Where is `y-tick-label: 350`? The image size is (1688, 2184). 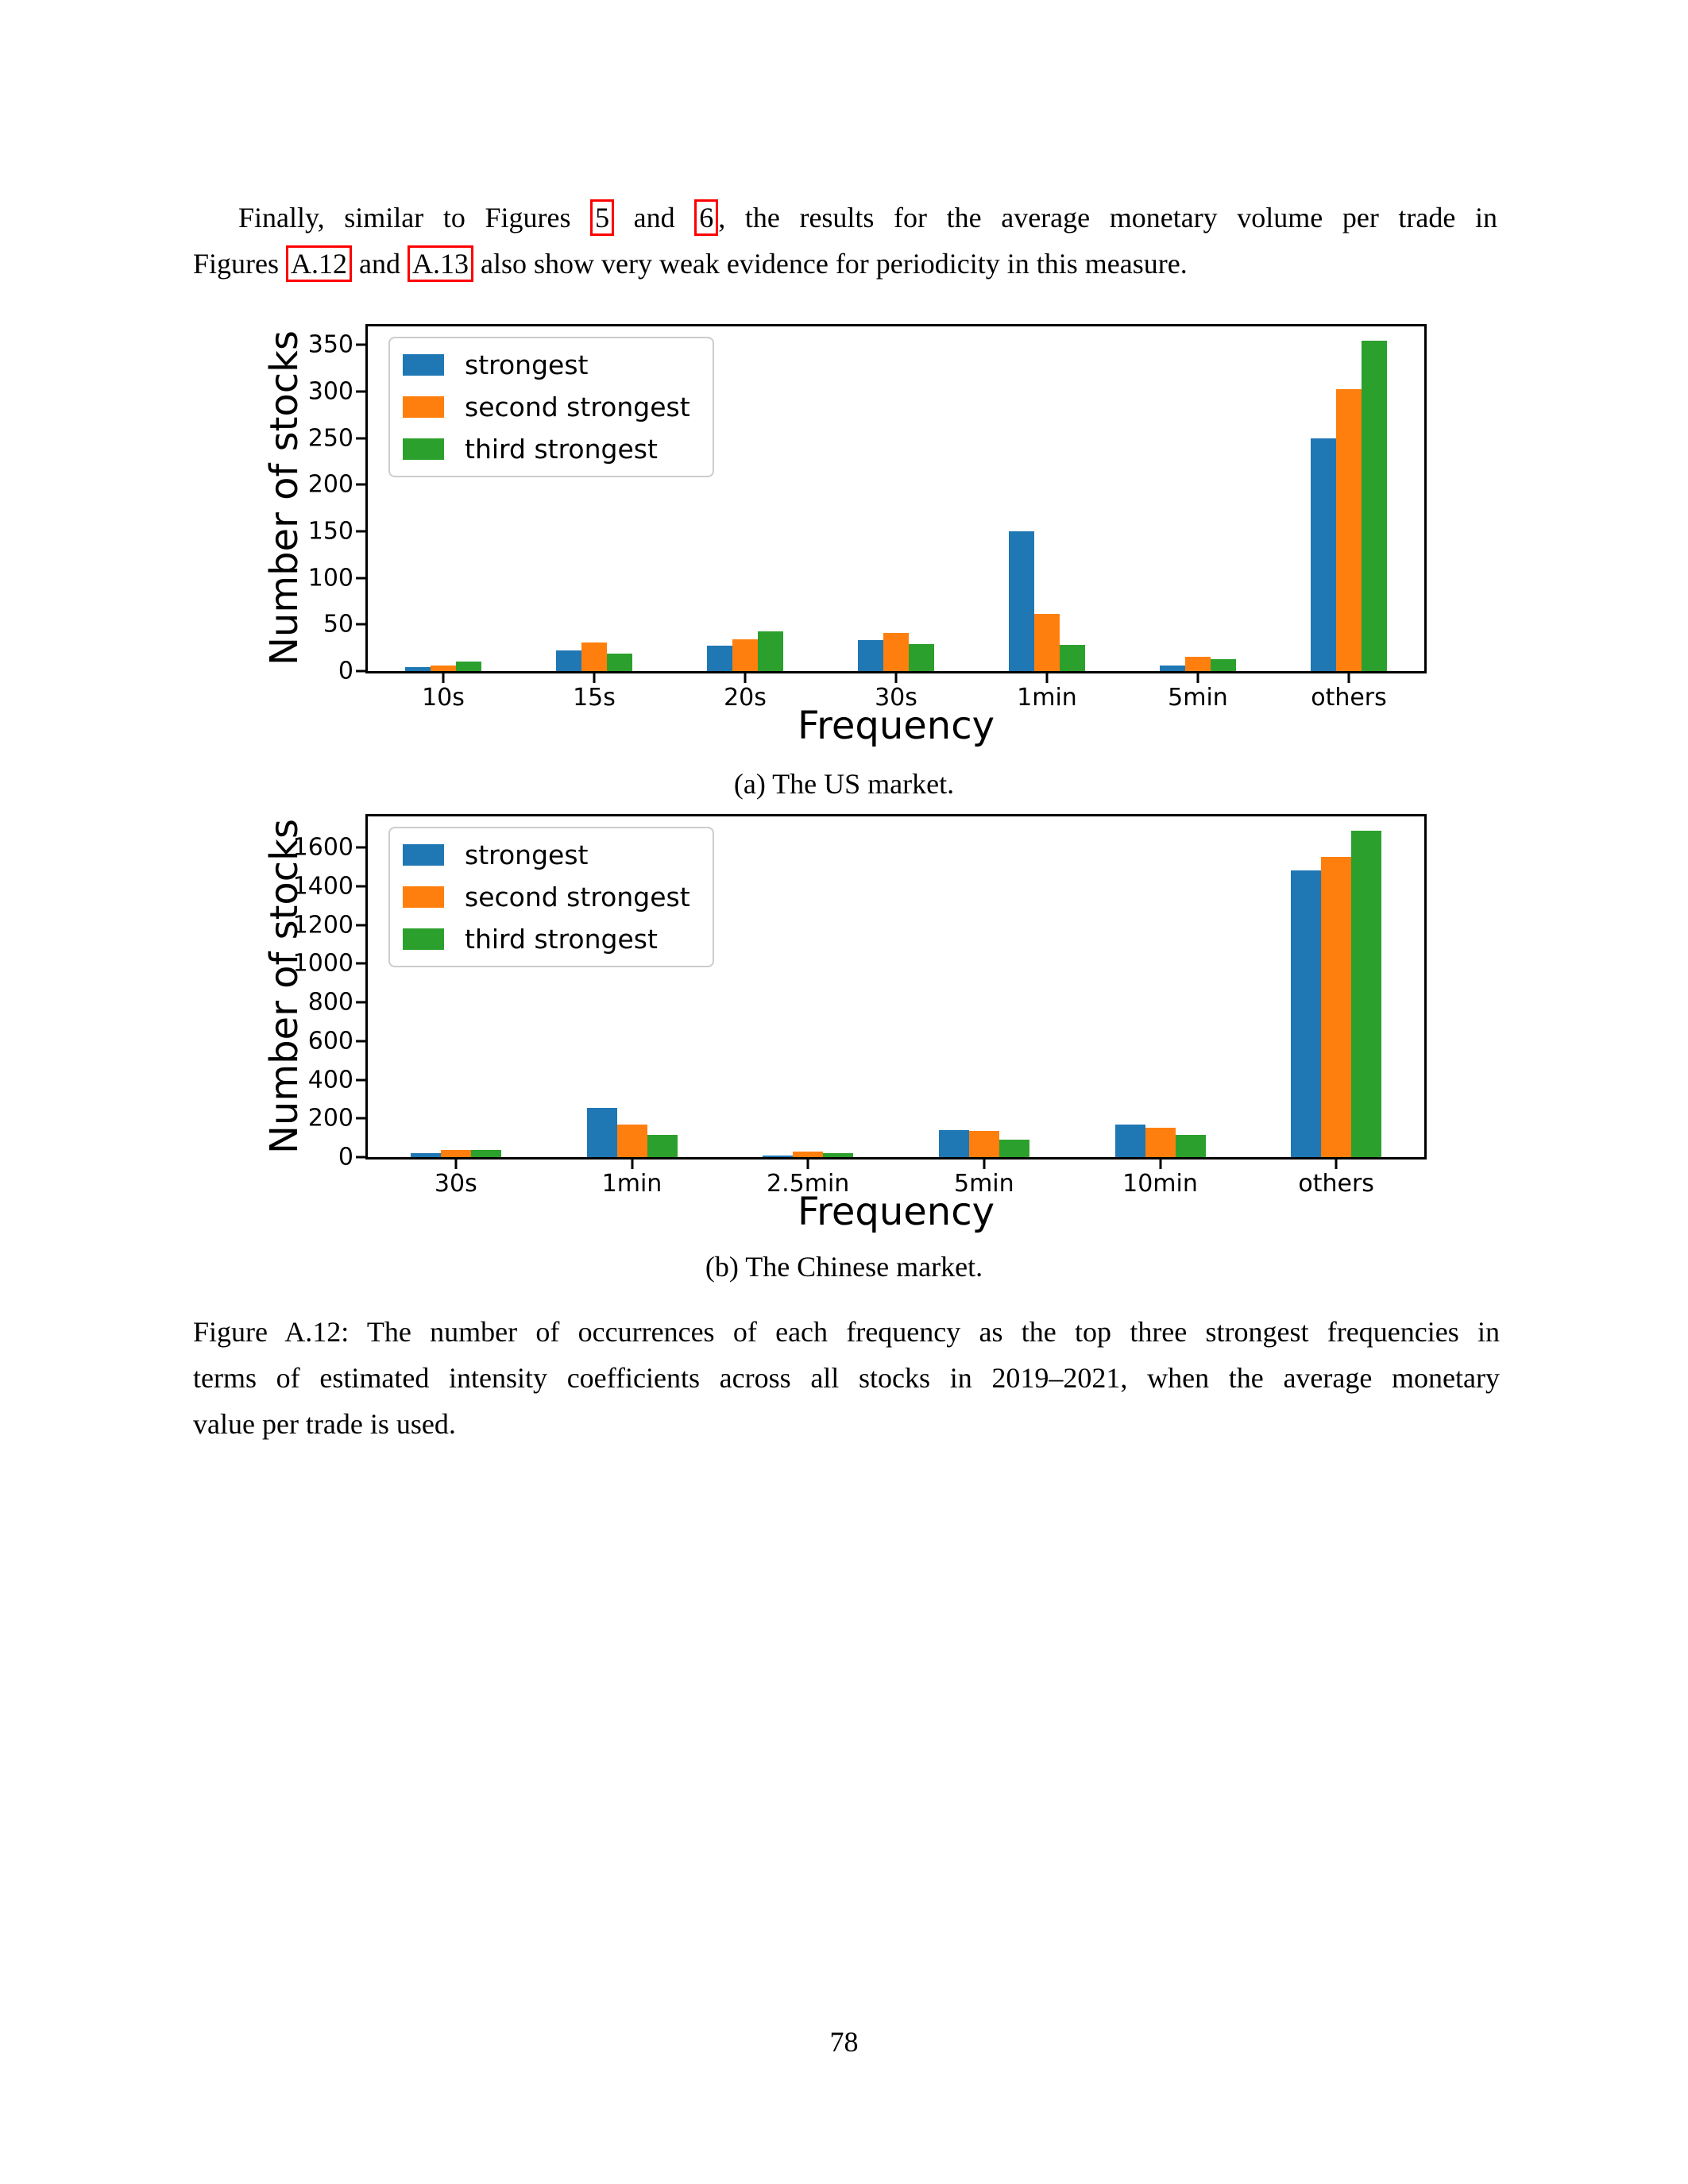 y-tick-label: 350 is located at coordinates (330, 344).